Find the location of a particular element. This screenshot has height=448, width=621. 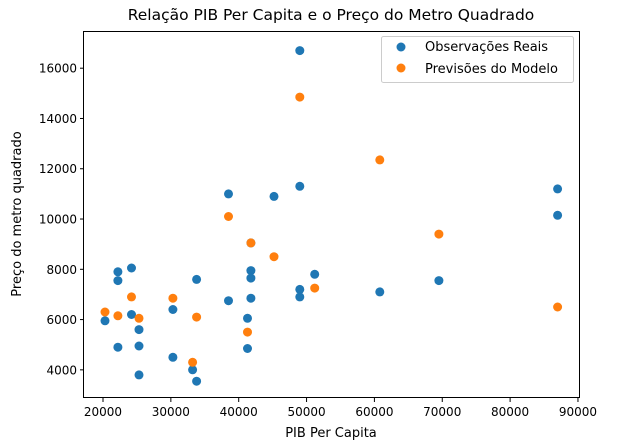

y-axis: 4000 6000 8000 10000 12000 14000 16000 is located at coordinates (61, 219).